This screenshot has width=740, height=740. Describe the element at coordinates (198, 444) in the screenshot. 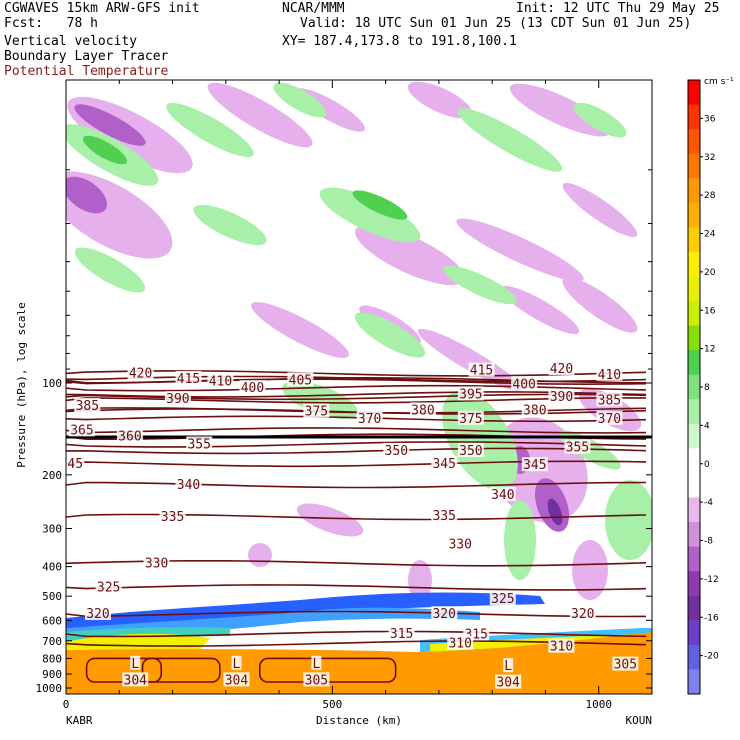

I see `theta-label: 355` at that location.